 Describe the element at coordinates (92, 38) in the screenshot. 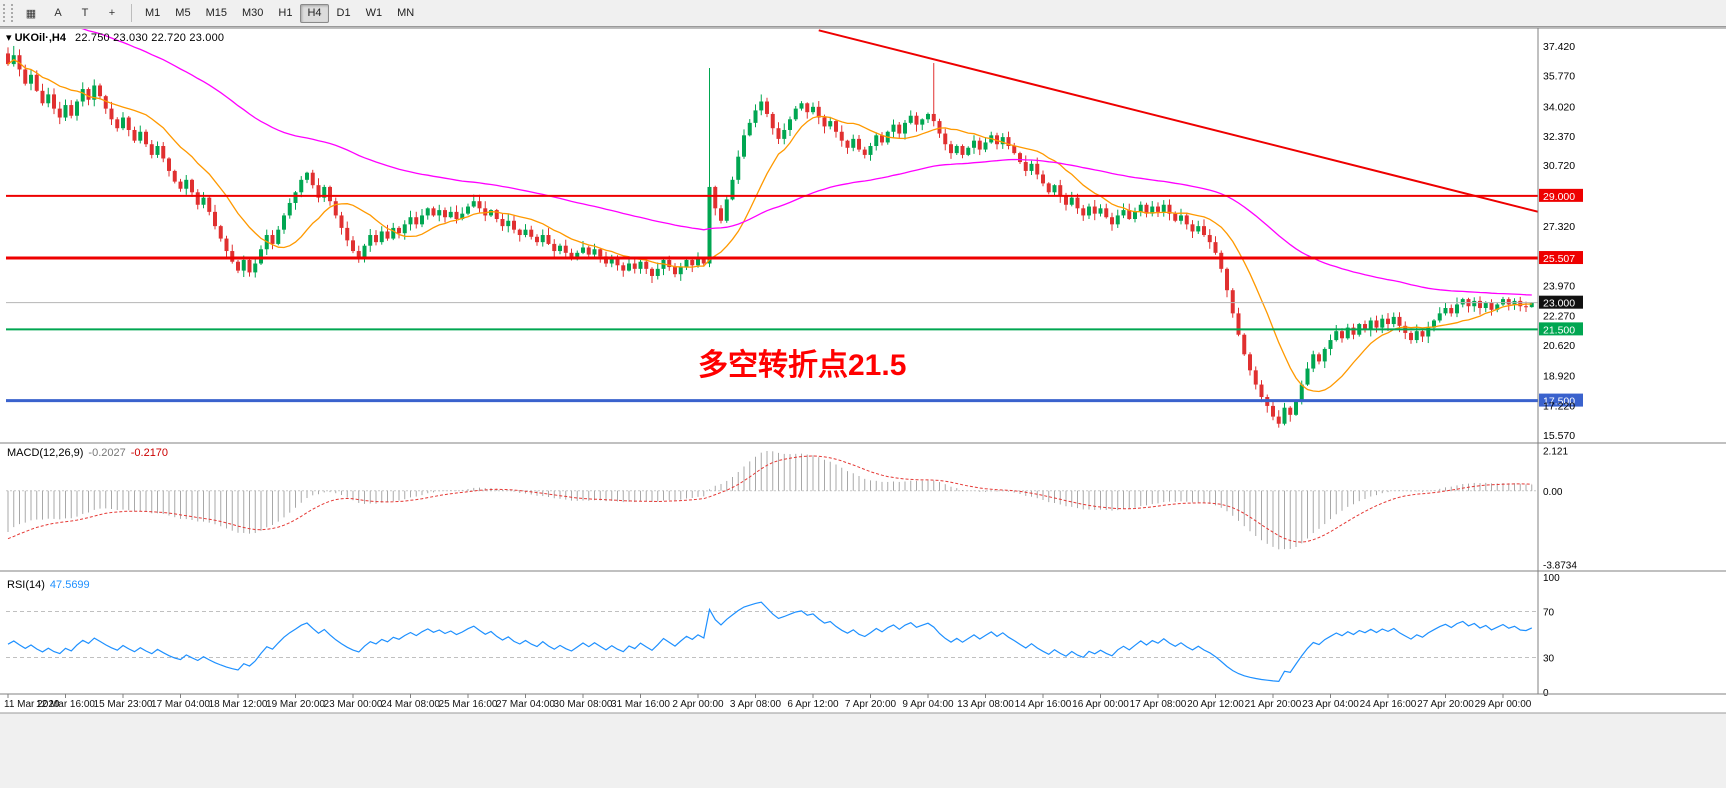

I see `open-value: 22.750` at that location.